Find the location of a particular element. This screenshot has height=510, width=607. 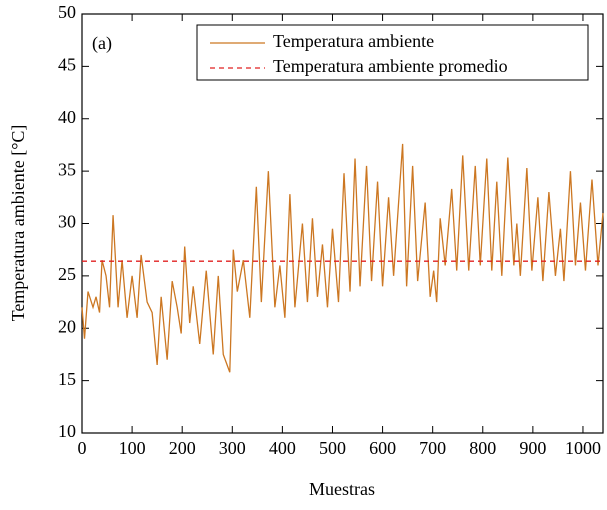

x-tick-label: 100 is located at coordinates (132, 448).